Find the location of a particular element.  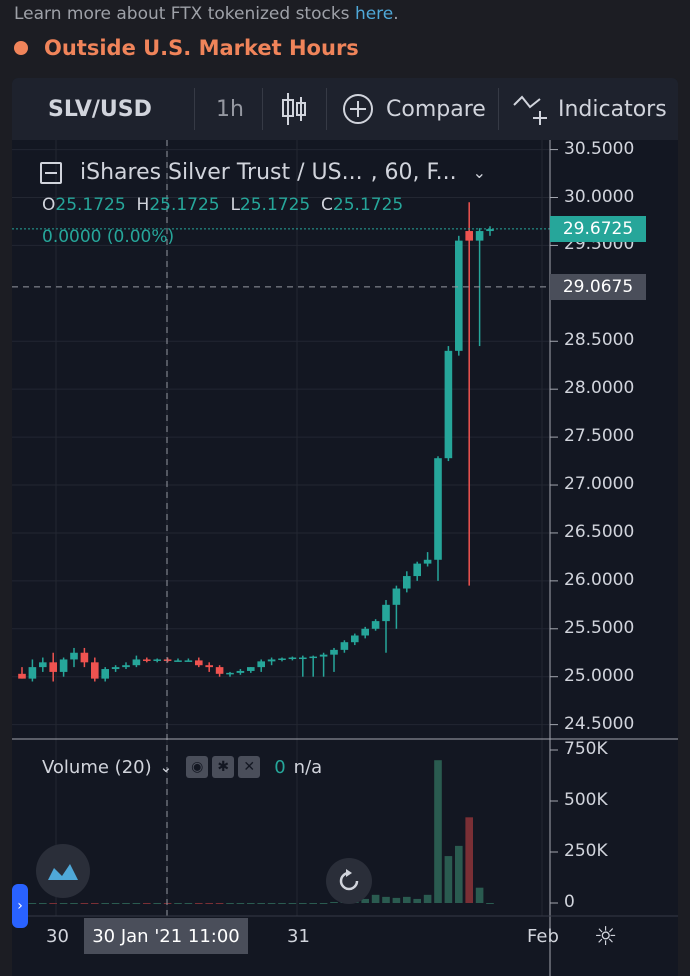

price-tick-label: 30.5000 is located at coordinates (599, 148).